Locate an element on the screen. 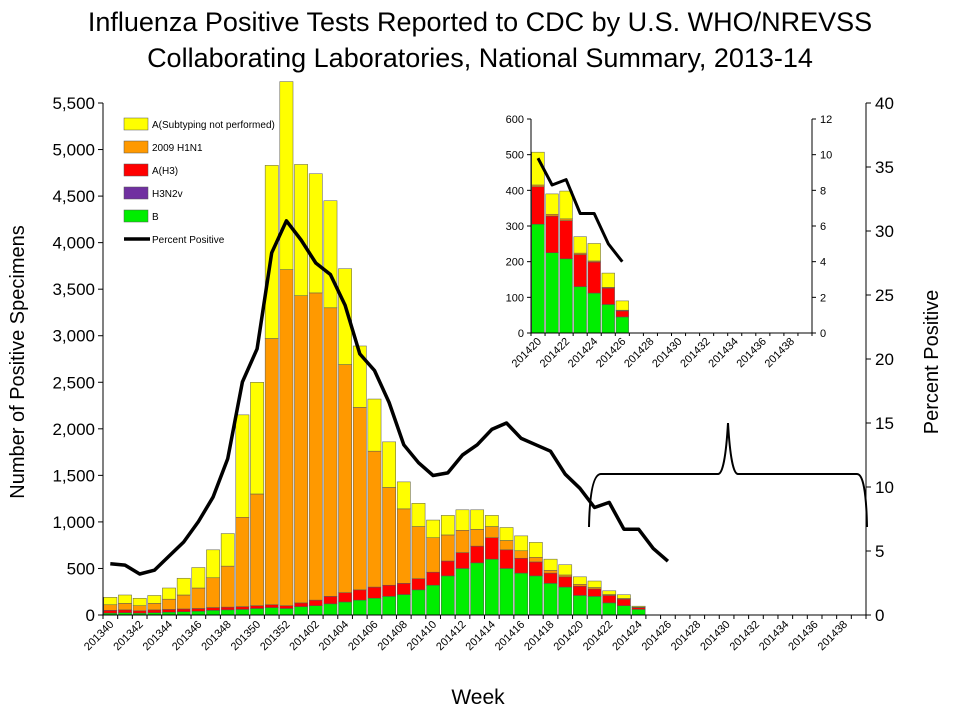 The width and height of the screenshot is (960, 720). inset-y-right-tick-label-3: 6 is located at coordinates (823, 227).